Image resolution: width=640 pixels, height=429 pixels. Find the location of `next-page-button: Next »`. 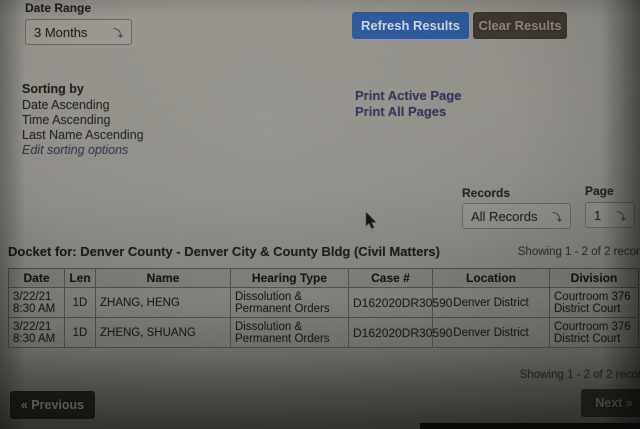

next-page-button: Next » is located at coordinates (610, 403).